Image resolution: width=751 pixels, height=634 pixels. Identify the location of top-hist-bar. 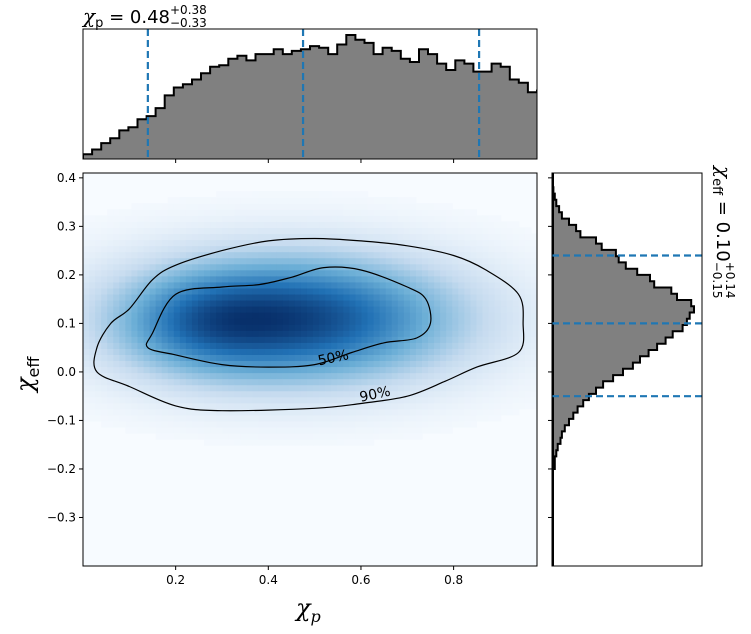
(541, 125).